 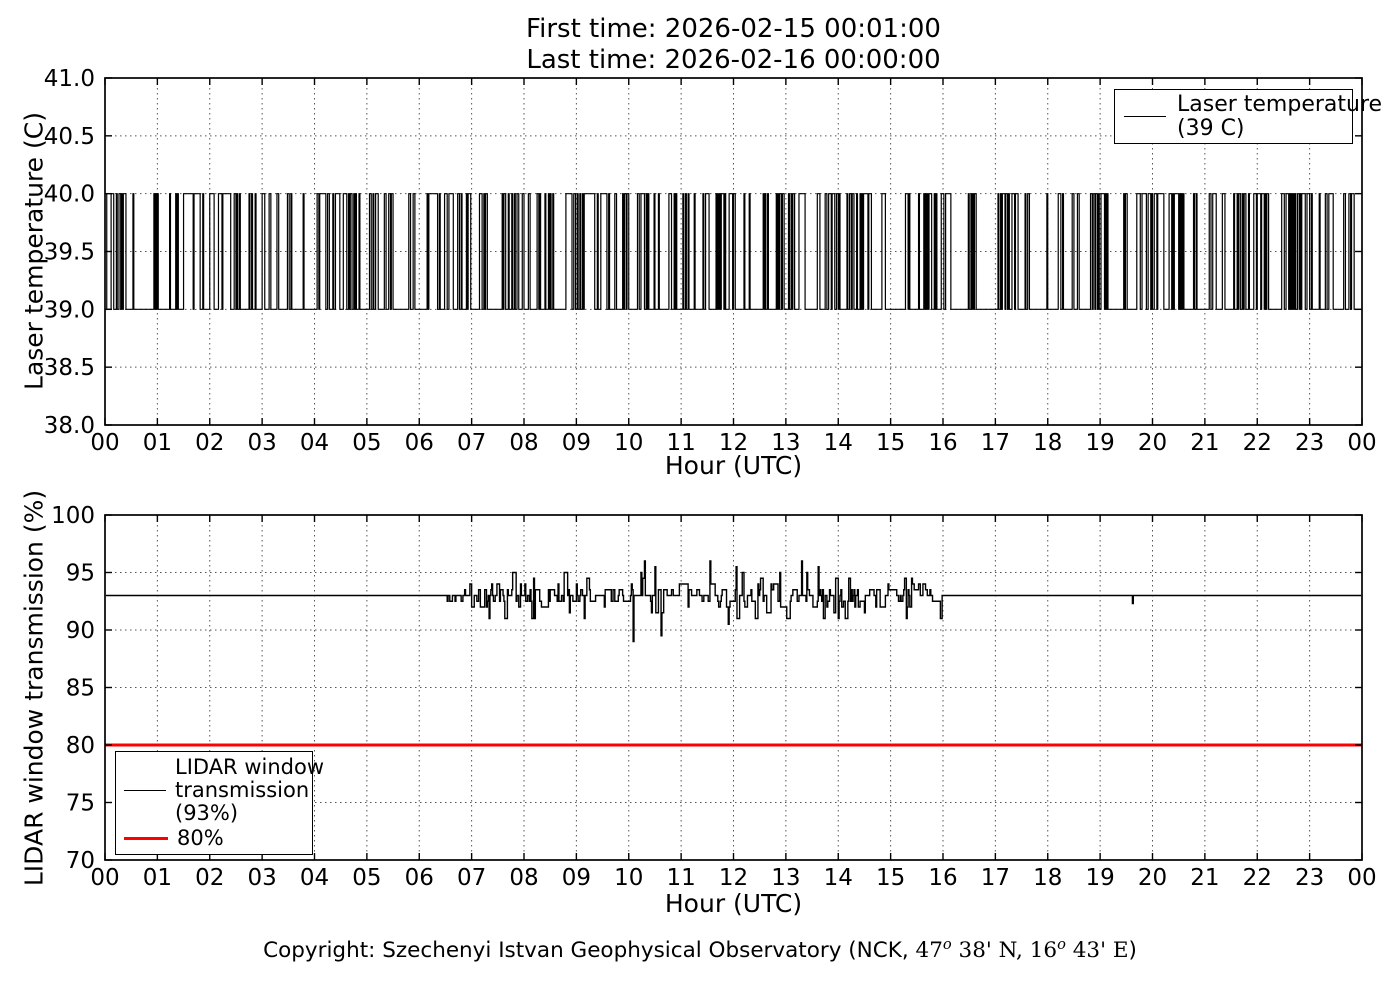 I want to click on legend-label-laser-temperature: Laser temperature (39 C), so click(x=1280, y=116).